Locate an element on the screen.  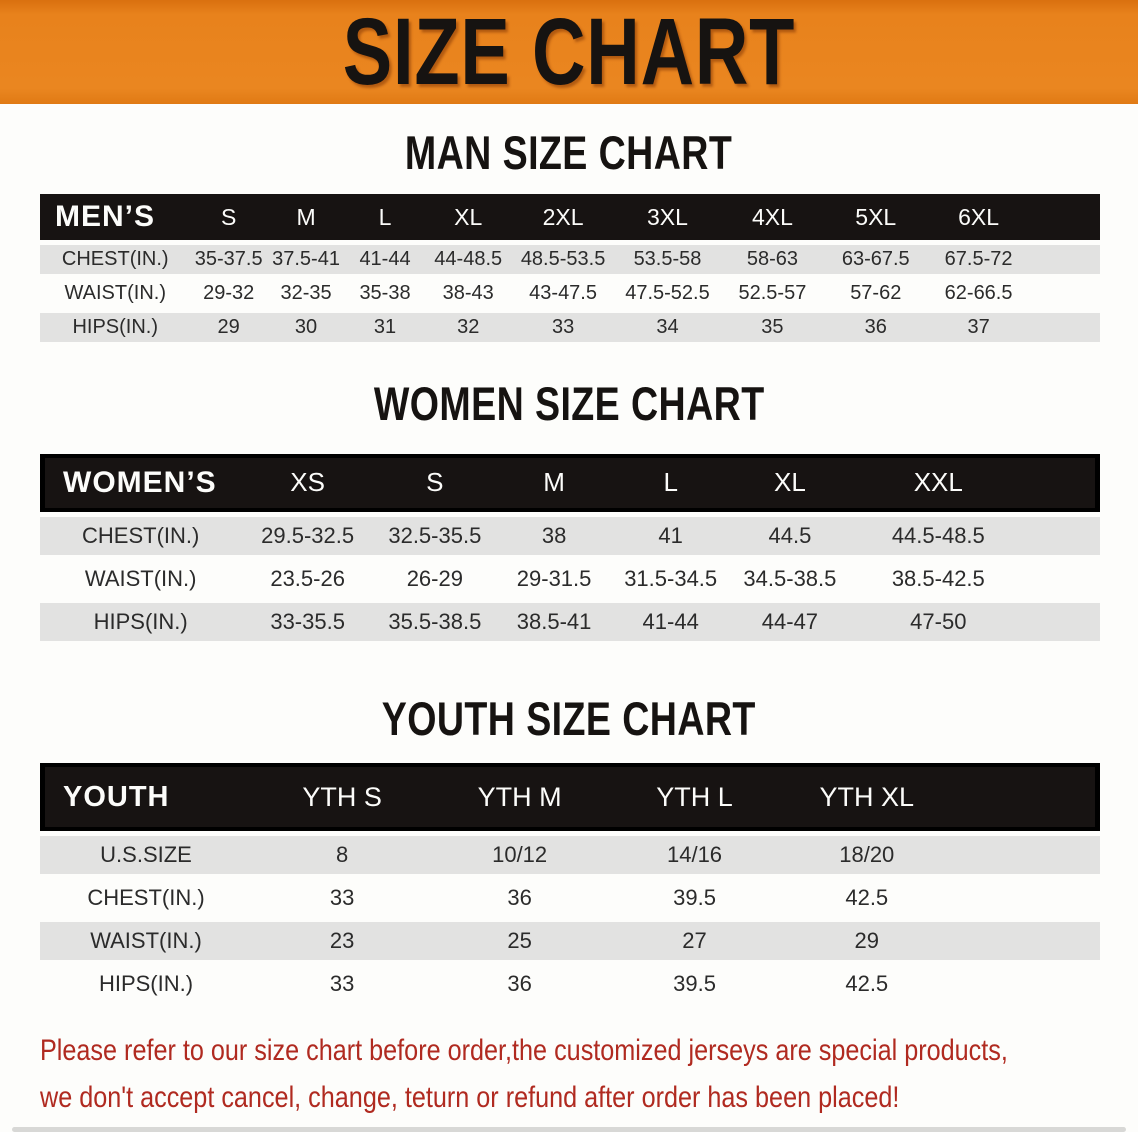
measurement-value: 39.5 is located at coordinates (694, 984).